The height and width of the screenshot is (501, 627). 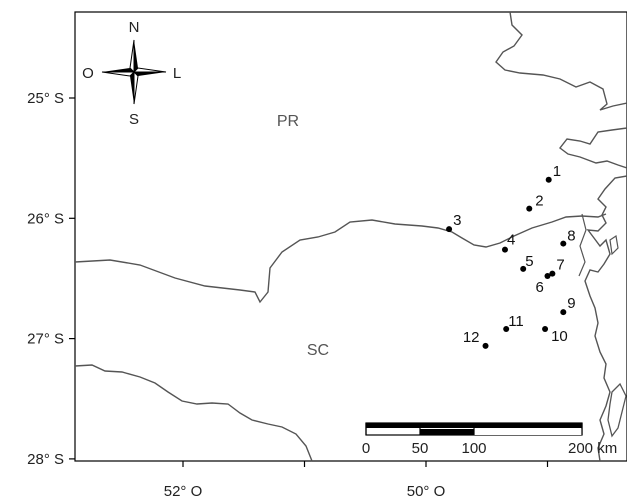 What do you see at coordinates (426, 491) in the screenshot?
I see `x-tick-label: 50° O` at bounding box center [426, 491].